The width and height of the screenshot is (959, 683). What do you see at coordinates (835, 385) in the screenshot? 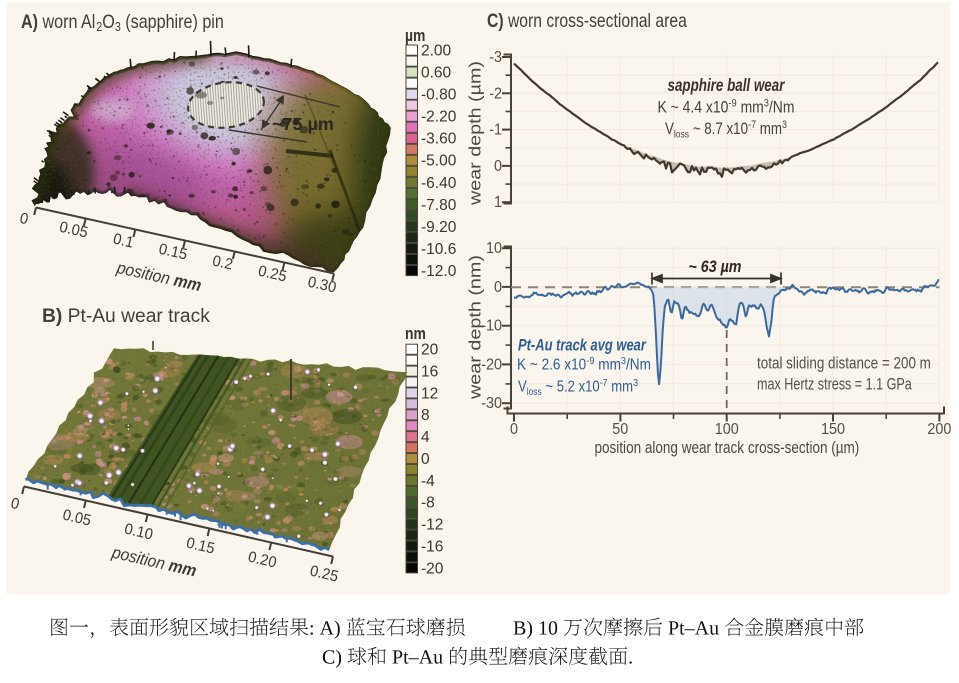
I see `svg-text: max Hertz stress = 1.1 GPa` at bounding box center [835, 385].